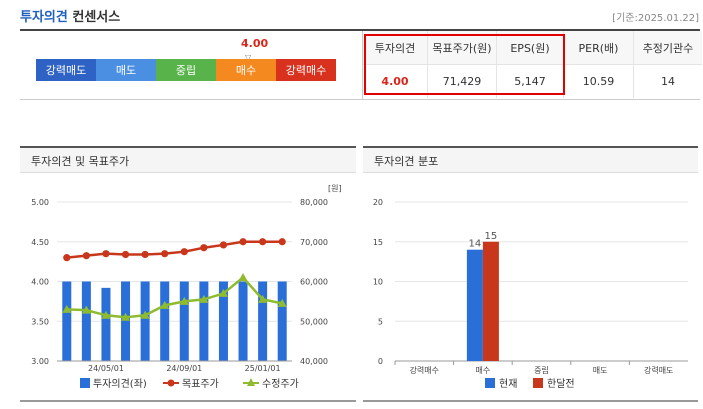 This screenshot has height=409, width=703. I want to click on chart2-bar, so click(474, 305).